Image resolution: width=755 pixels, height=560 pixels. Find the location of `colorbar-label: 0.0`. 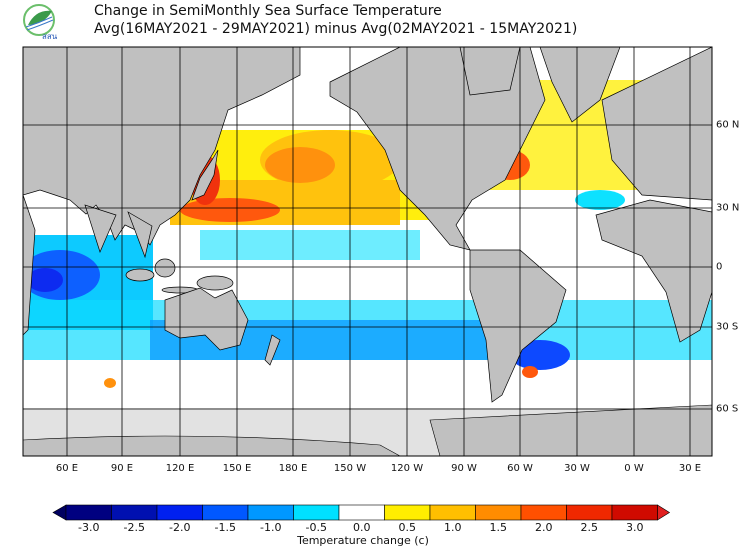

colorbar-label: 0.0 is located at coordinates (362, 527).